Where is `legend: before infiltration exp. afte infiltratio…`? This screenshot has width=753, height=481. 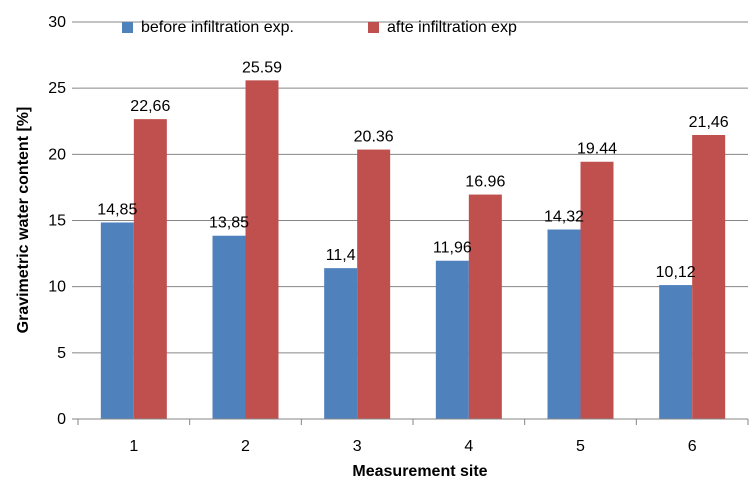 legend: before infiltration exp. afte infiltratio… is located at coordinates (319, 27).